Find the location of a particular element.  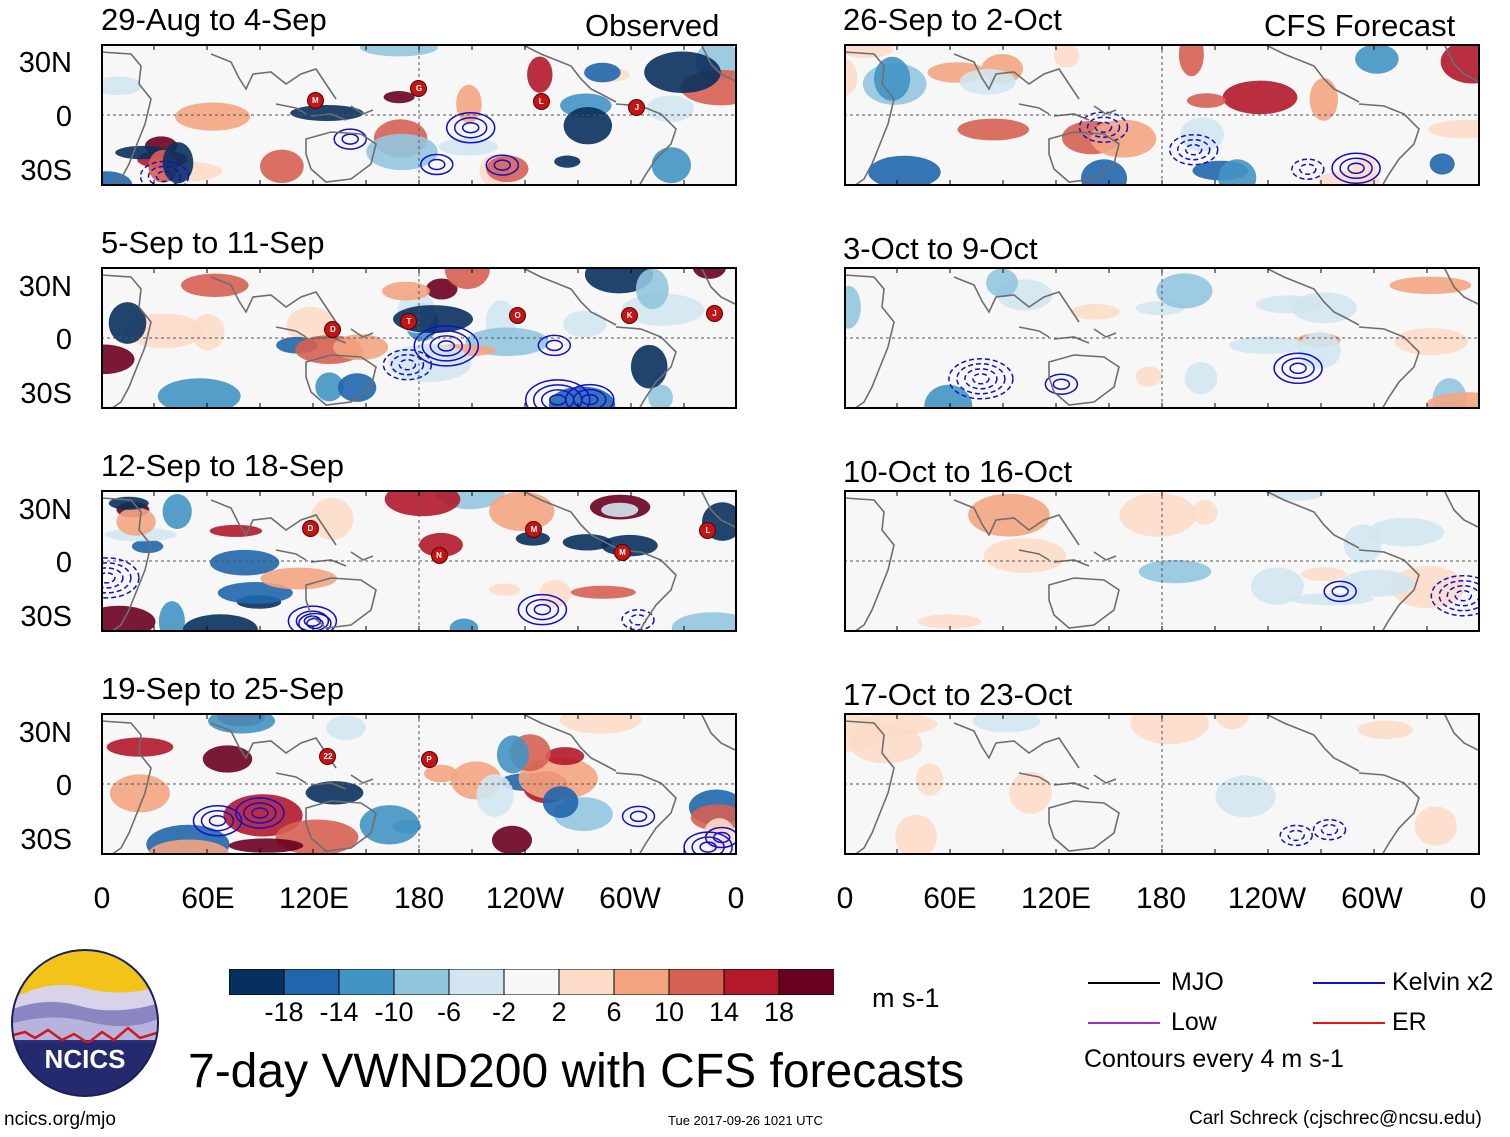

colorbar-tick-label: 18 is located at coordinates (779, 1012).